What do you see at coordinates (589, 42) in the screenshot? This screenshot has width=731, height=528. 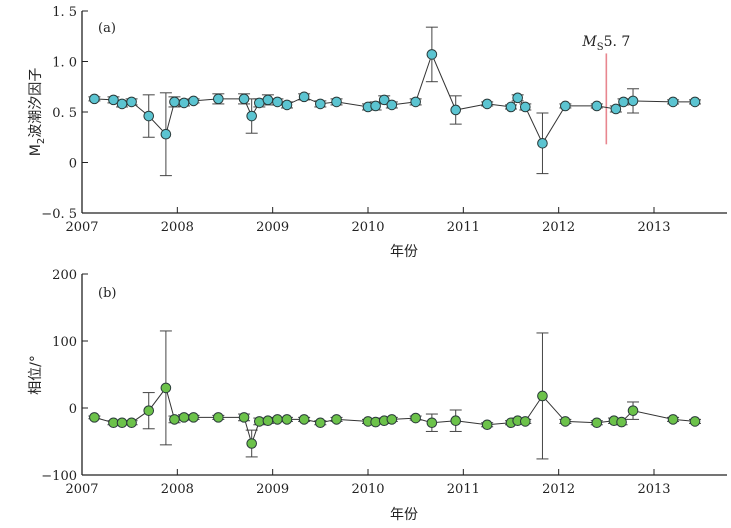 I see `anno-main: M` at bounding box center [589, 42].